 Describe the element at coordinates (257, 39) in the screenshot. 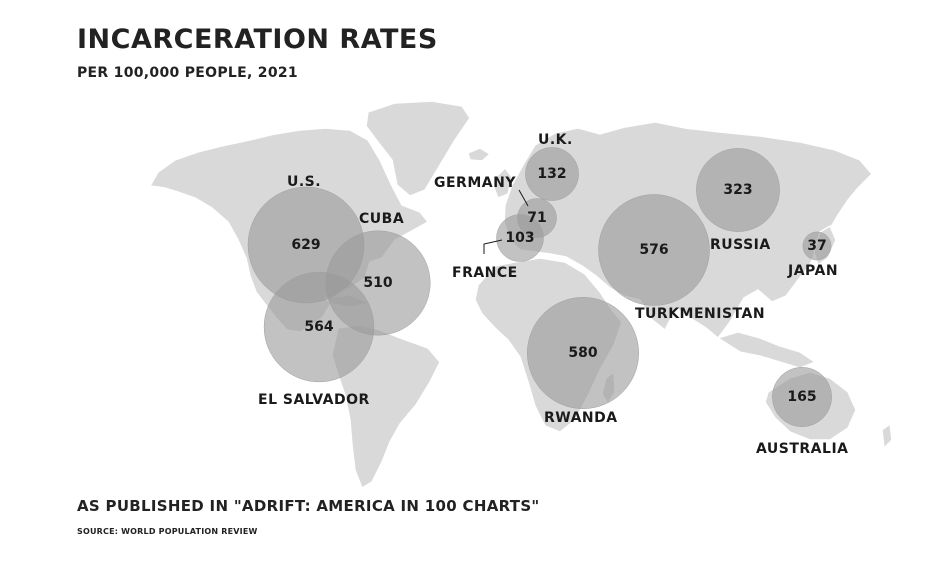

I see `chart-title: INCARCERATION RATES` at that location.